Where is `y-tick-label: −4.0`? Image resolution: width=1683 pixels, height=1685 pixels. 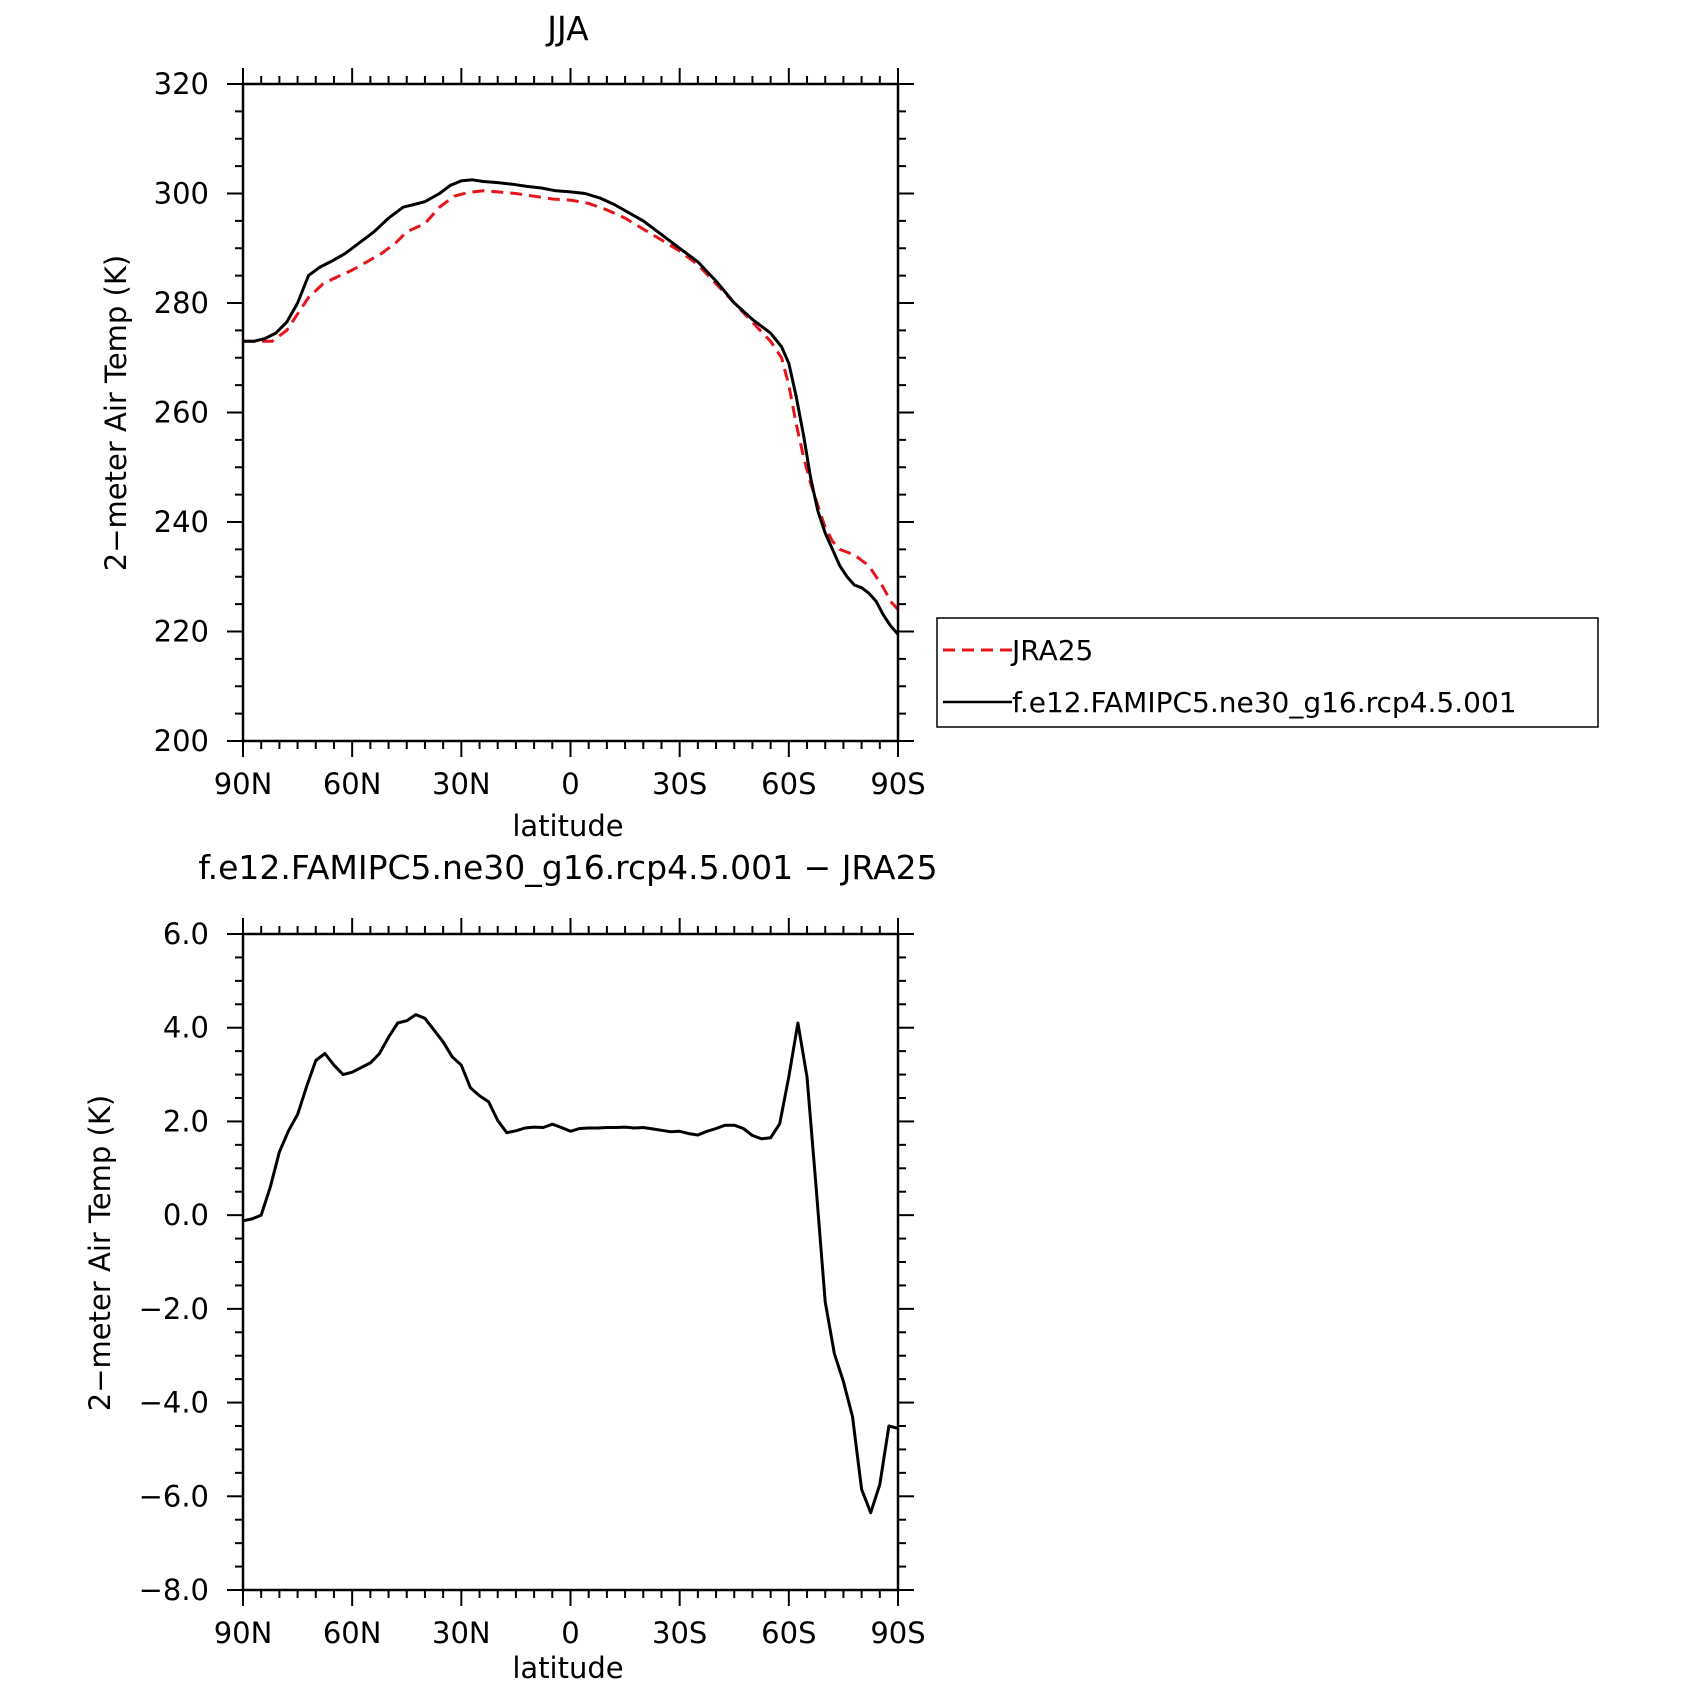 y-tick-label: −4.0 is located at coordinates (174, 1403).